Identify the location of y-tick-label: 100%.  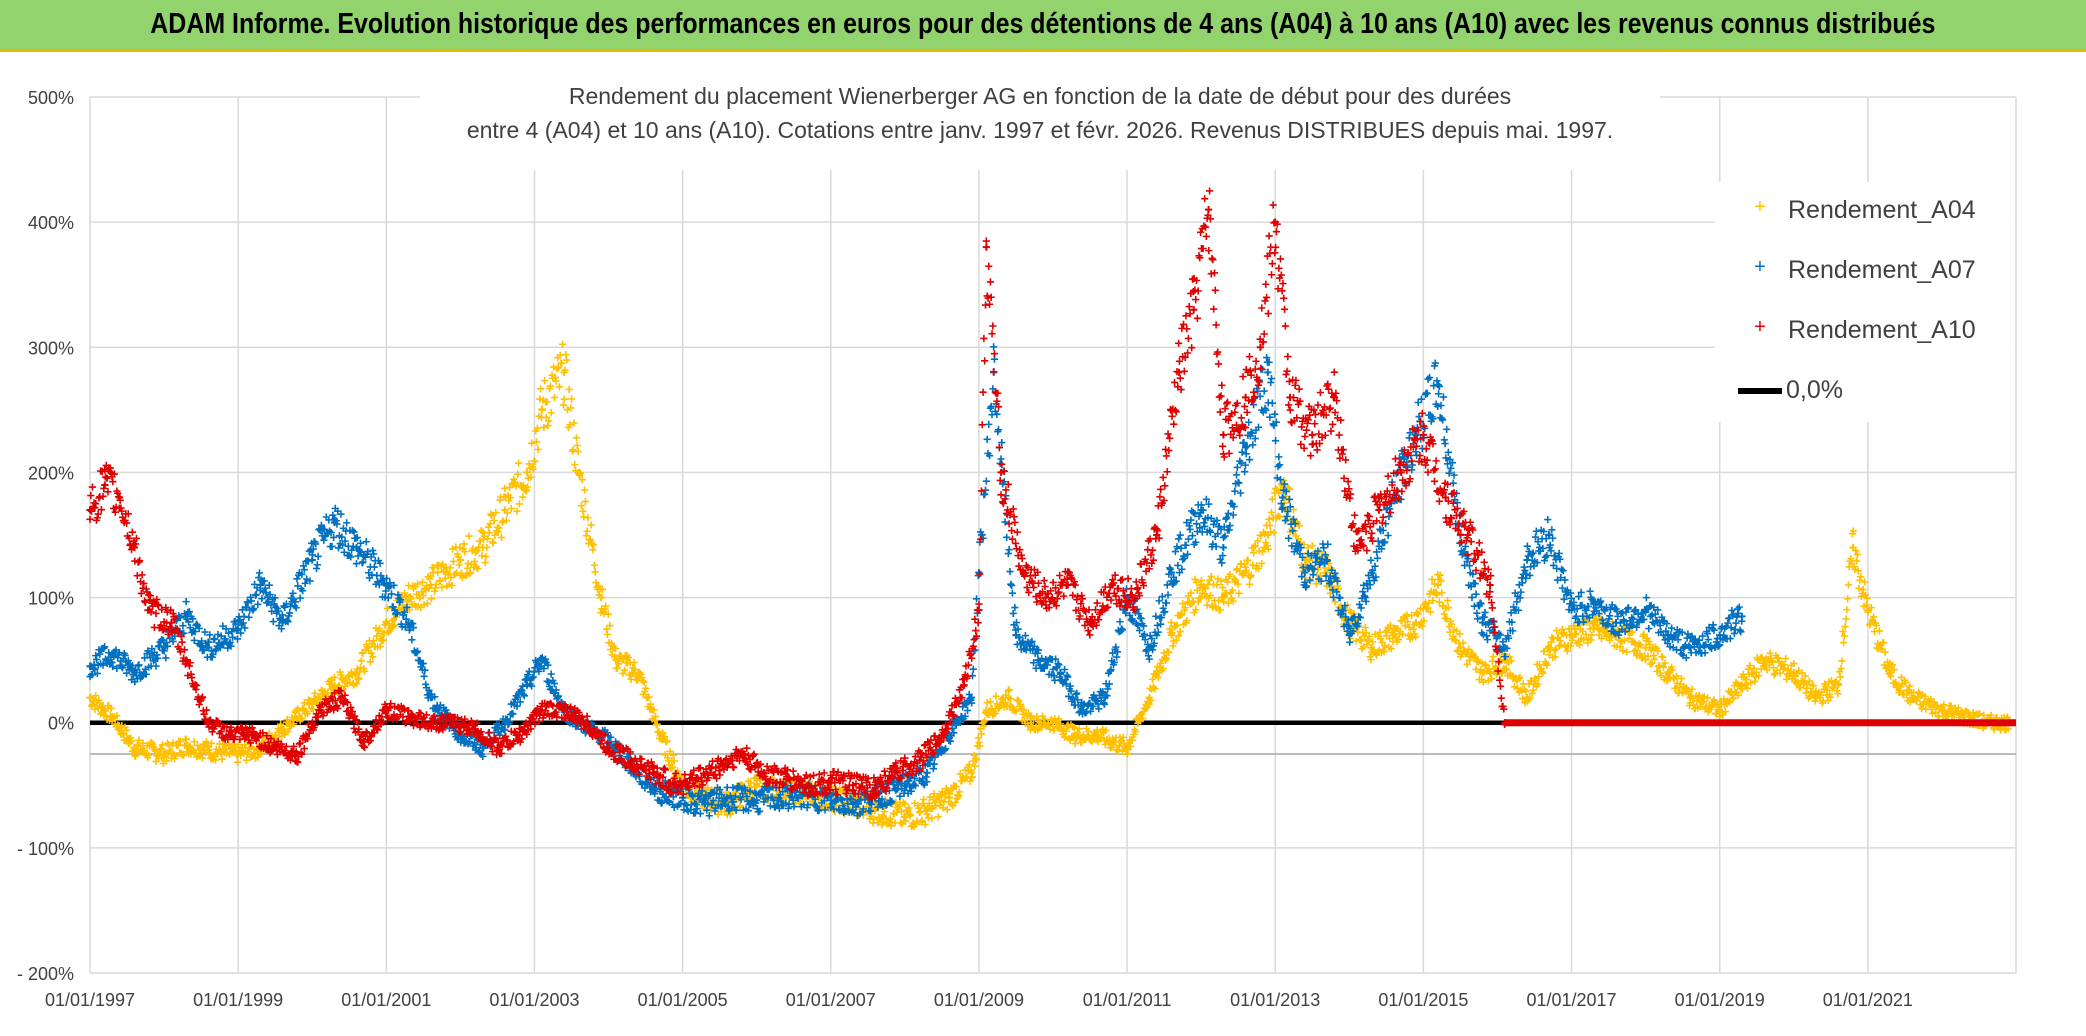
(51, 599).